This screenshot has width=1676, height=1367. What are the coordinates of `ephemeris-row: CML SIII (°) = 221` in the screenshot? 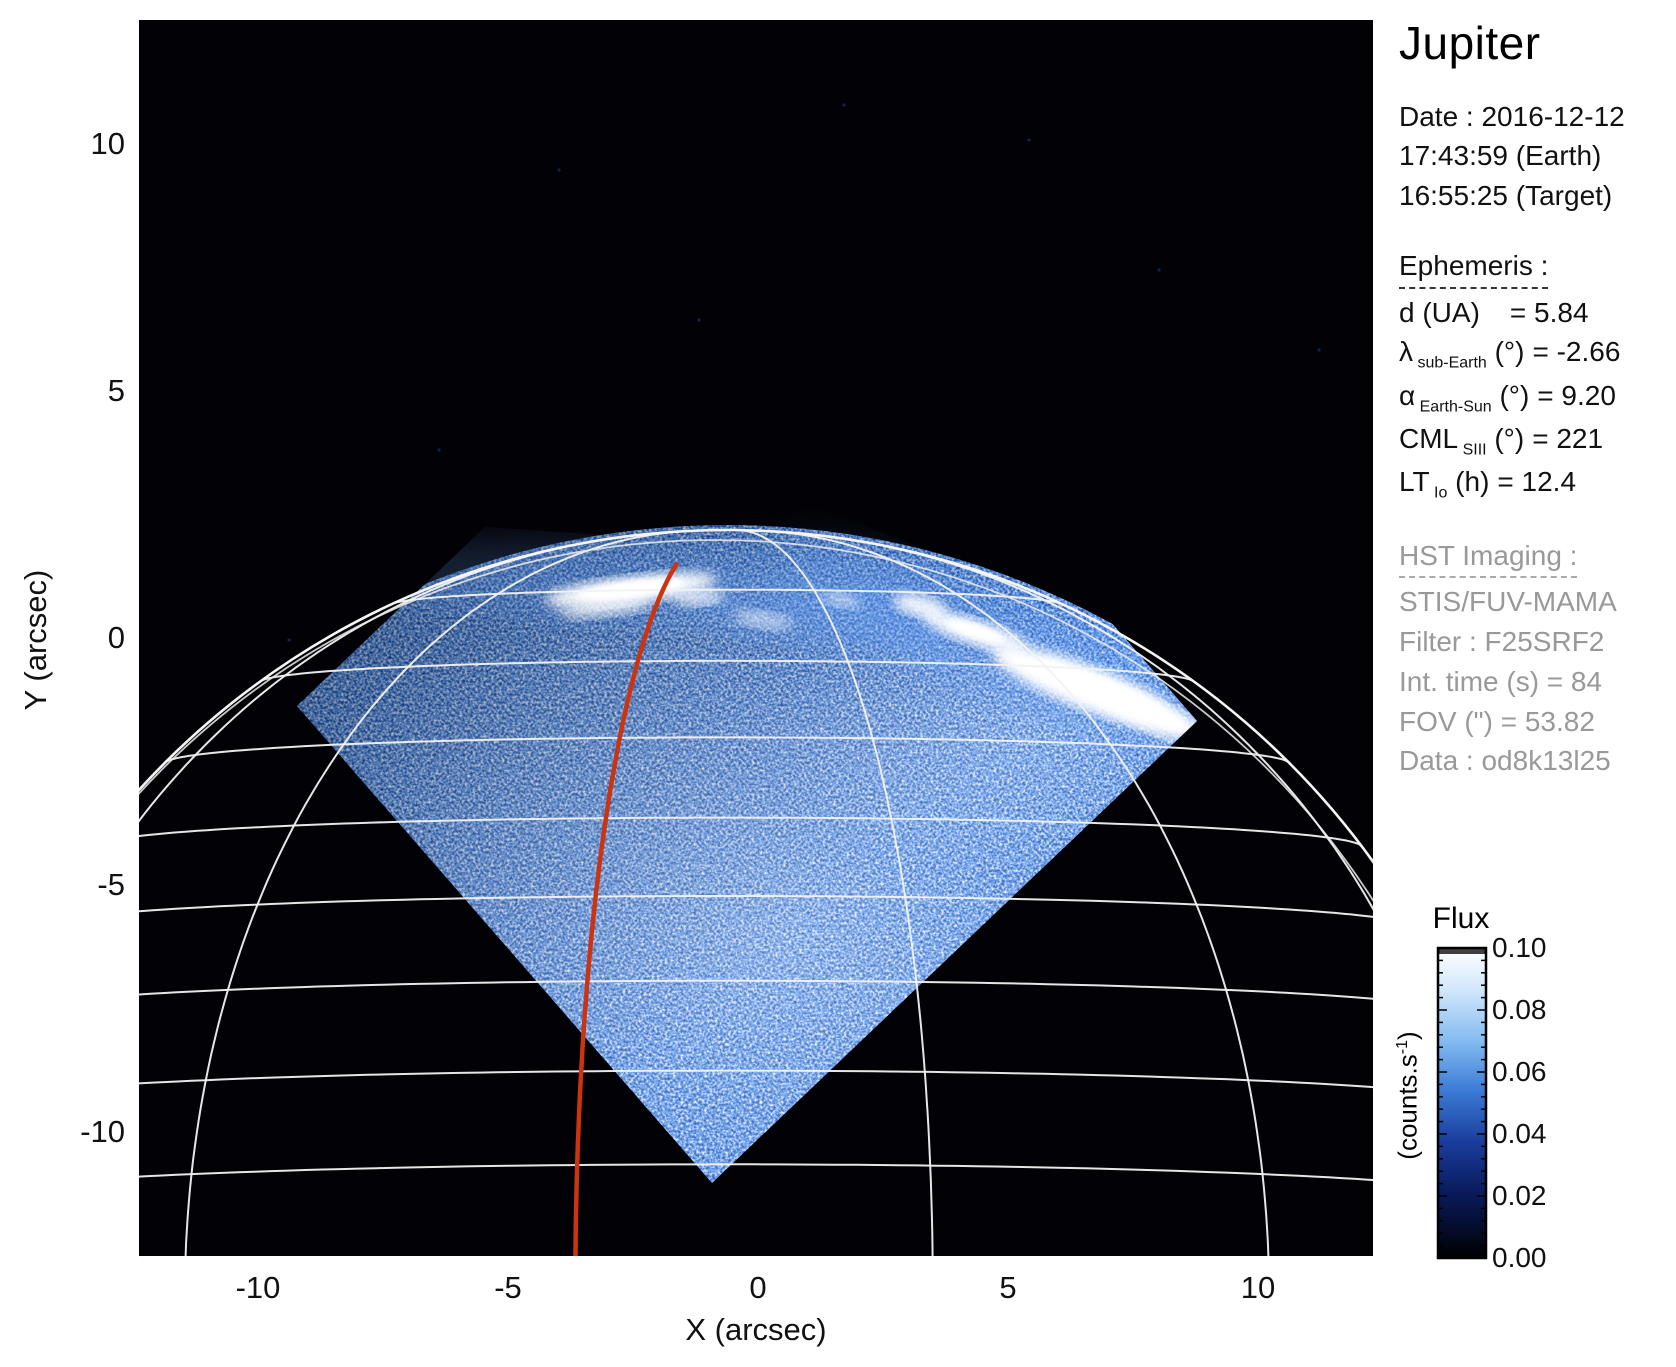 It's located at (1501, 440).